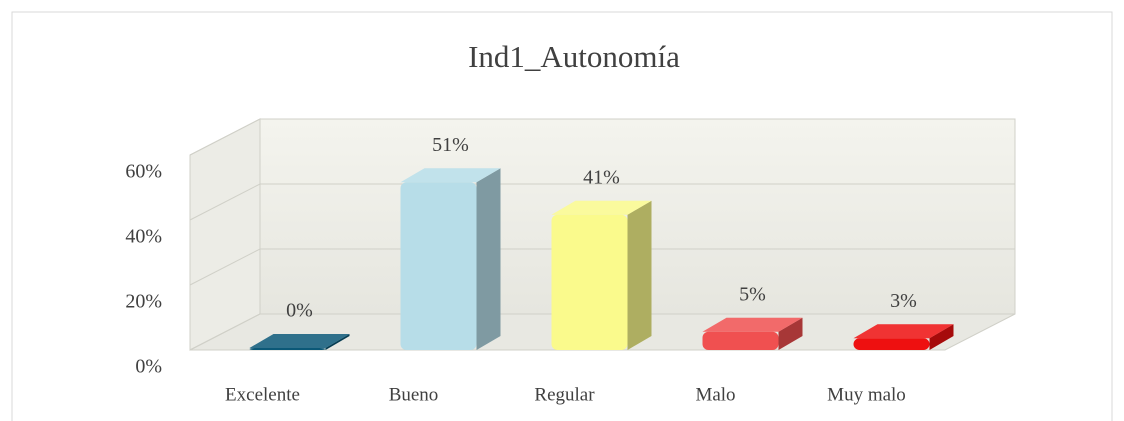  Describe the element at coordinates (143, 172) in the screenshot. I see `y-tick-label: 60%` at that location.